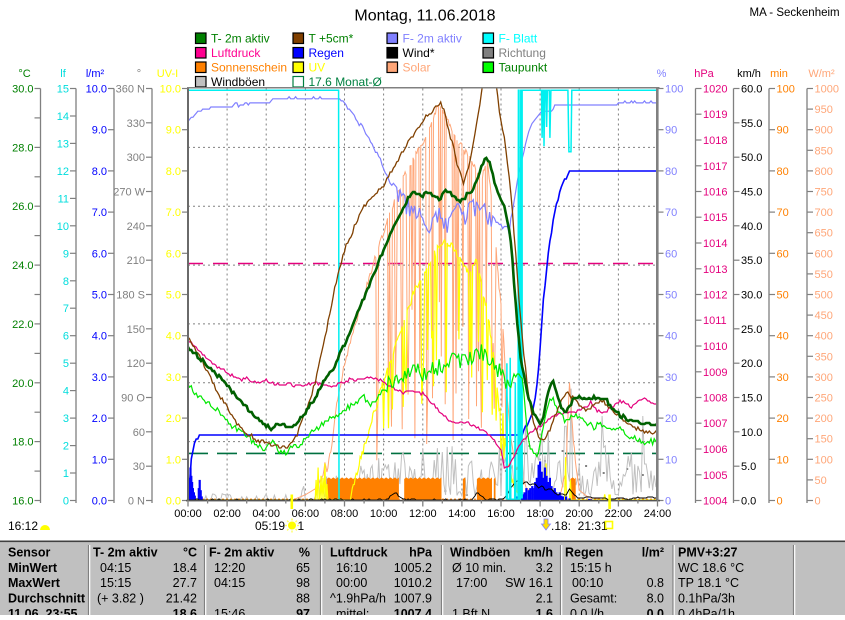 This screenshot has height=620, width=845. Describe the element at coordinates (173, 460) in the screenshot. I see `svg-text: 1.0` at that location.